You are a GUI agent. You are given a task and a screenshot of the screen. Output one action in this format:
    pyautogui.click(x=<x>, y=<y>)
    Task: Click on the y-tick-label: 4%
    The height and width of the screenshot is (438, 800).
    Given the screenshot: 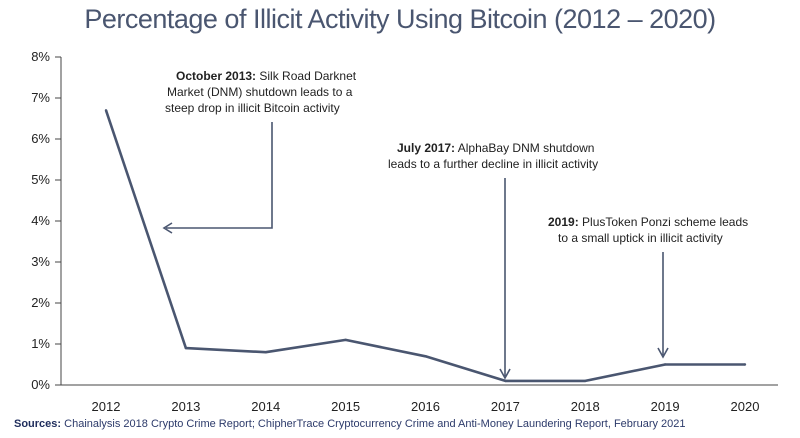 What is the action you would take?
    pyautogui.click(x=40, y=220)
    